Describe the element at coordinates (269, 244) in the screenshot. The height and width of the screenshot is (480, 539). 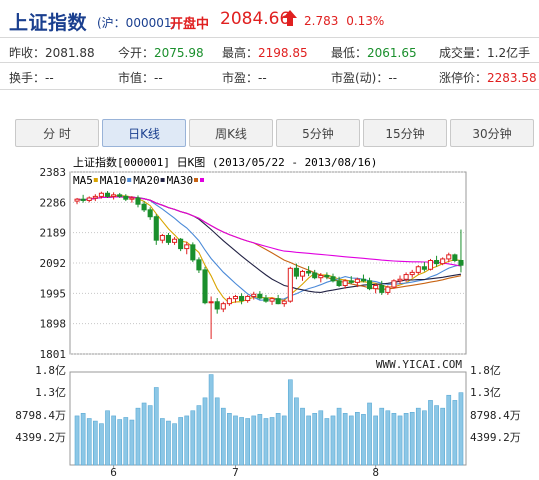
I see `ma20-line` at that location.